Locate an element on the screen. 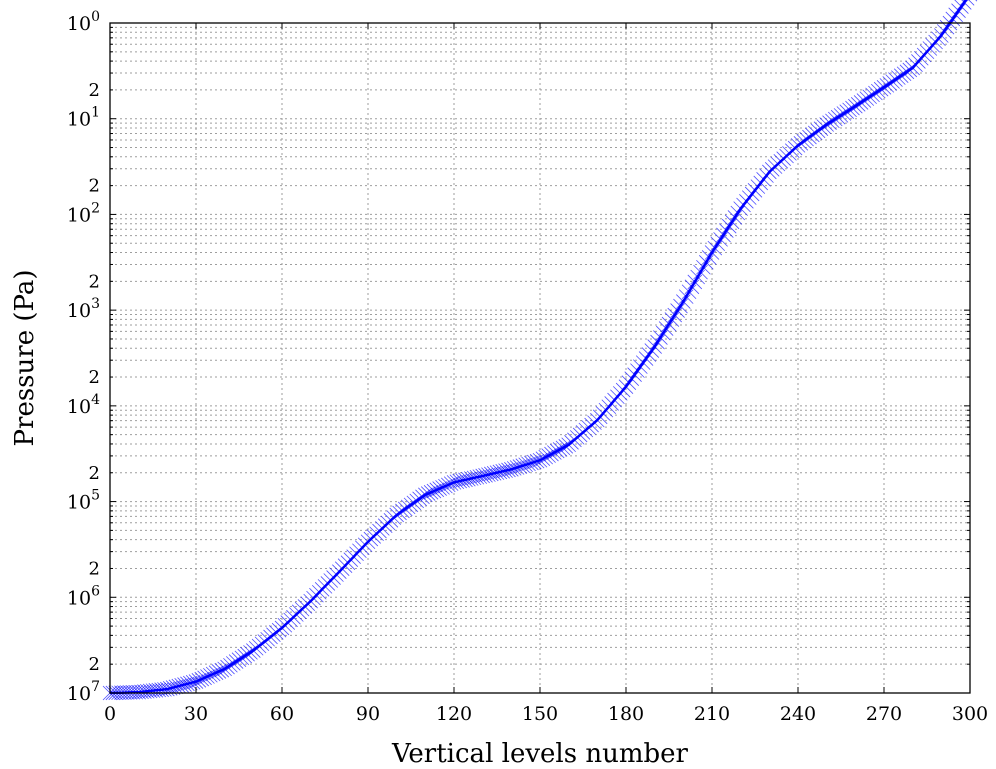  y-tick-exponent: 3 is located at coordinates (95, 304).